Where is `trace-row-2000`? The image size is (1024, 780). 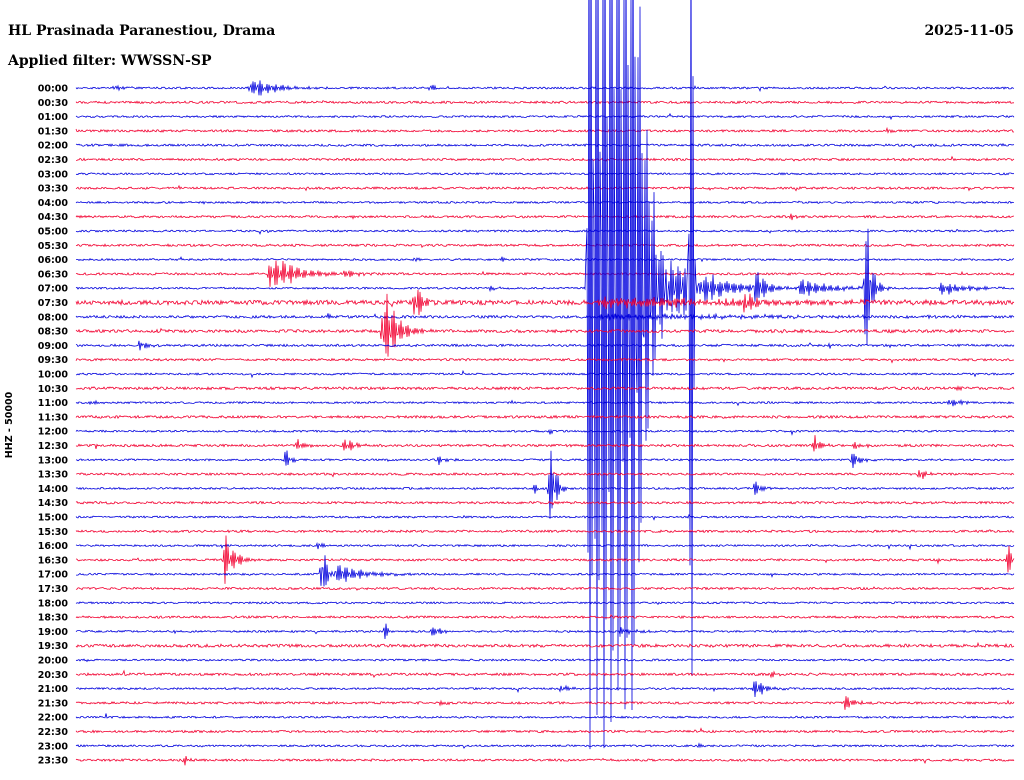
trace-row-2000 is located at coordinates (545, 660).